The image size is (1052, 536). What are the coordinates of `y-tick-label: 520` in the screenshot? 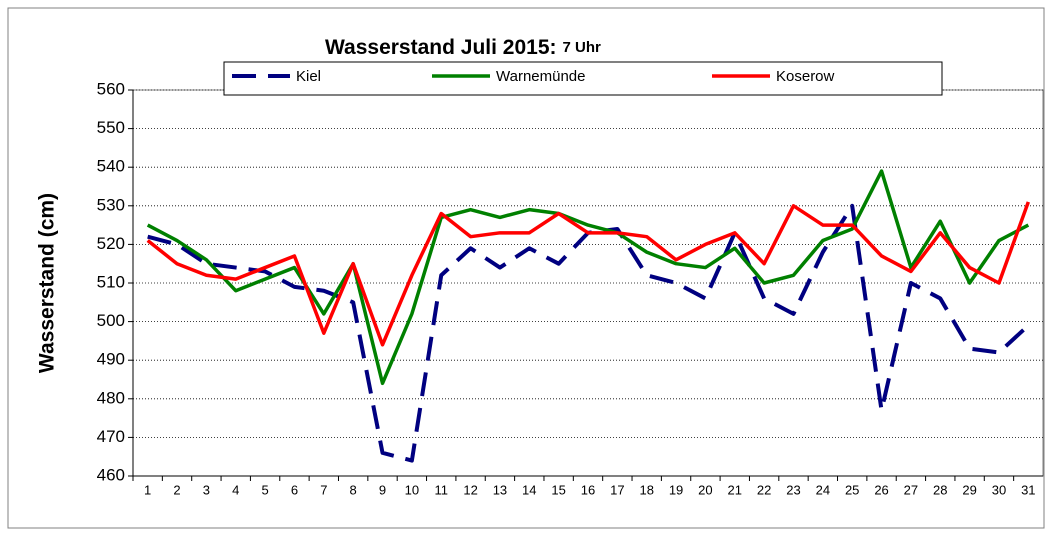 It's located at (111, 243).